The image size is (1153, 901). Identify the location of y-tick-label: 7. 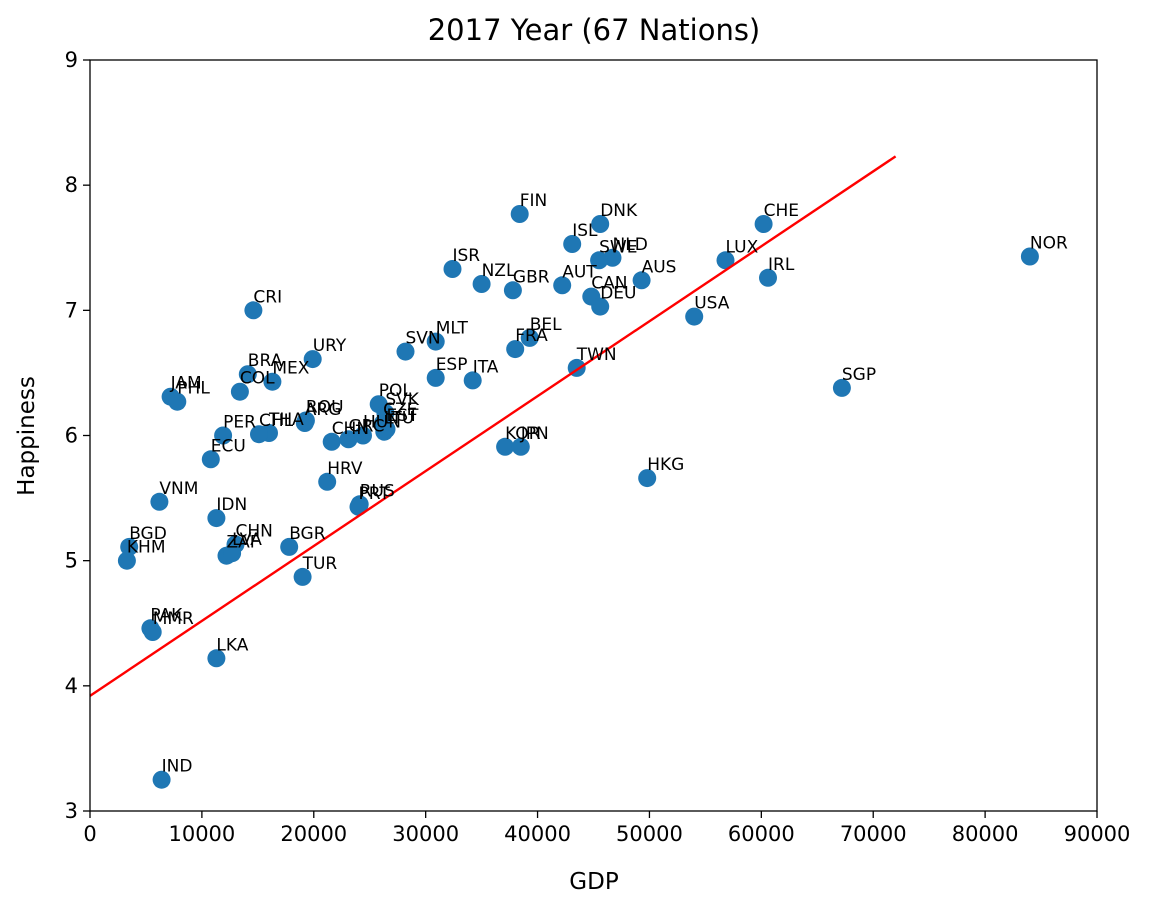
(71, 310).